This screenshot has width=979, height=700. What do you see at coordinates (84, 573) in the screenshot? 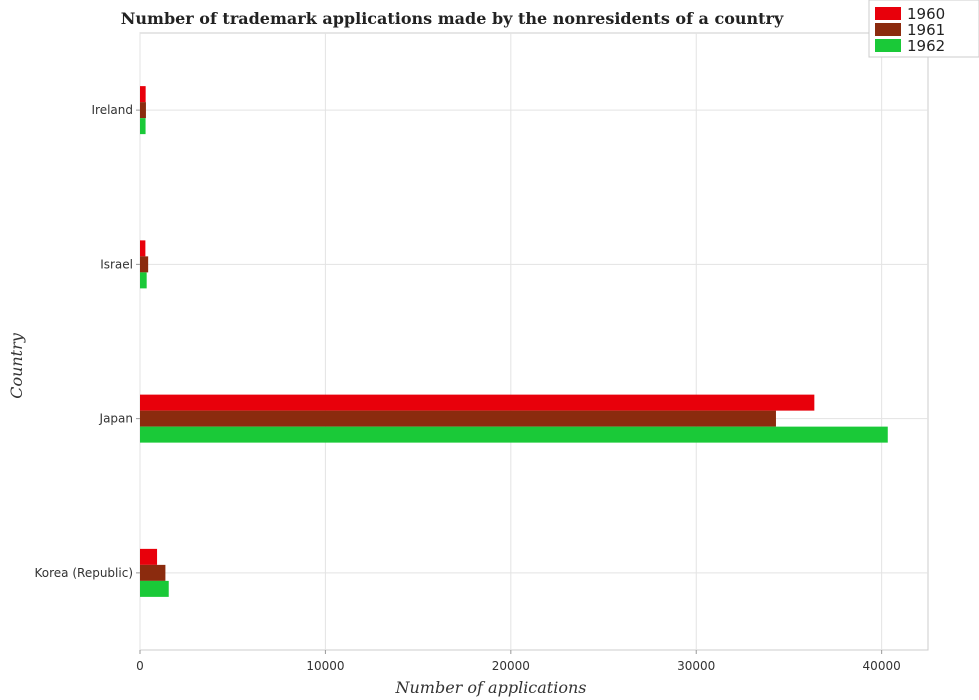
I see `y-tick-label: Korea (Republic)` at bounding box center [84, 573].